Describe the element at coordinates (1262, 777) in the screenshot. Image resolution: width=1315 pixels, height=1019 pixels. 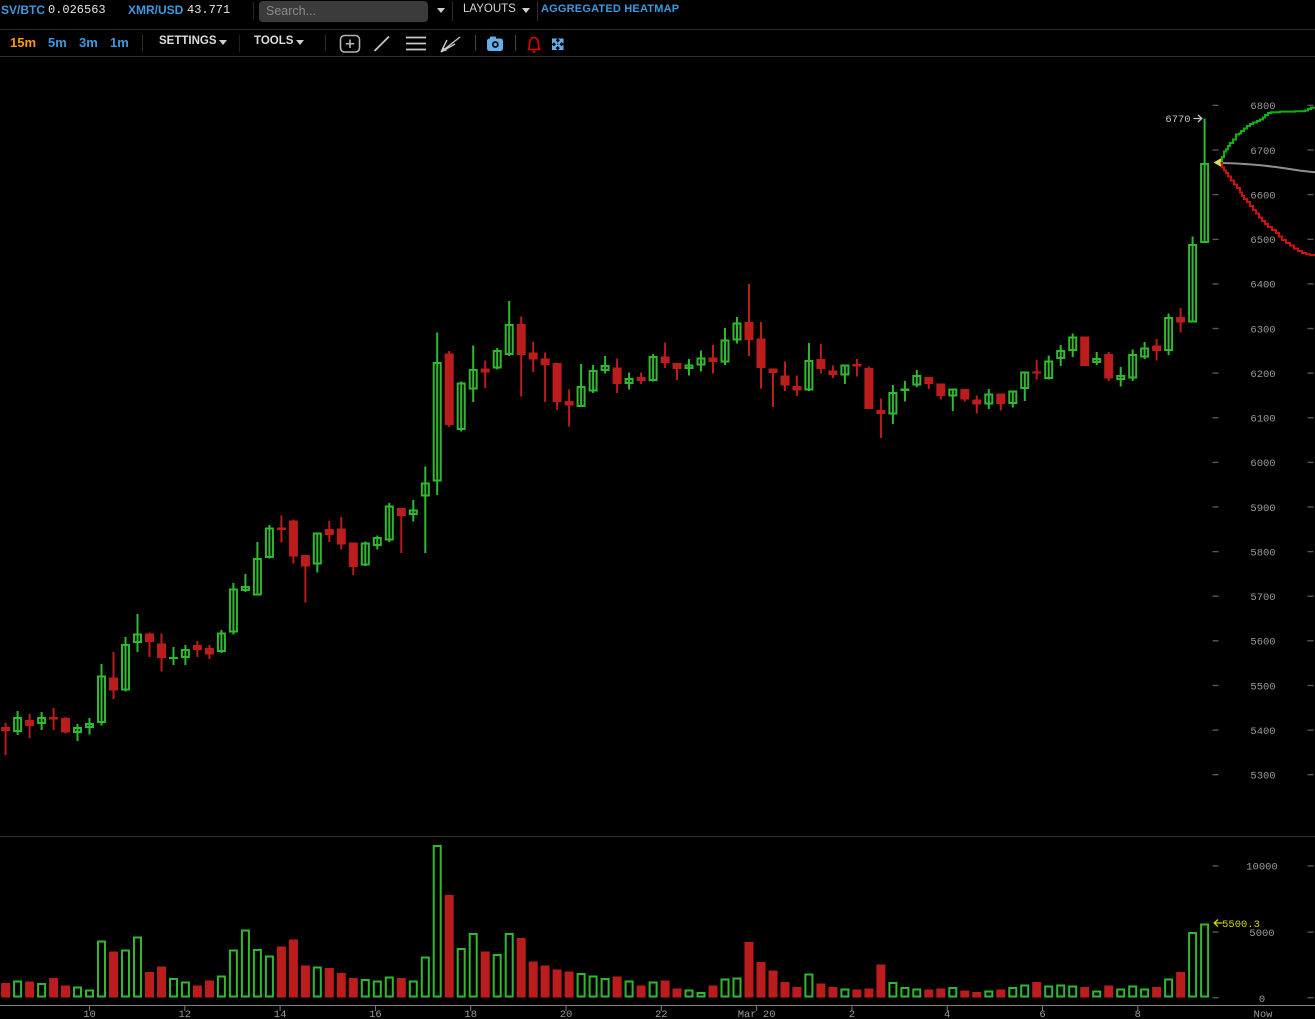
I see `svg-text: 5300` at that location.